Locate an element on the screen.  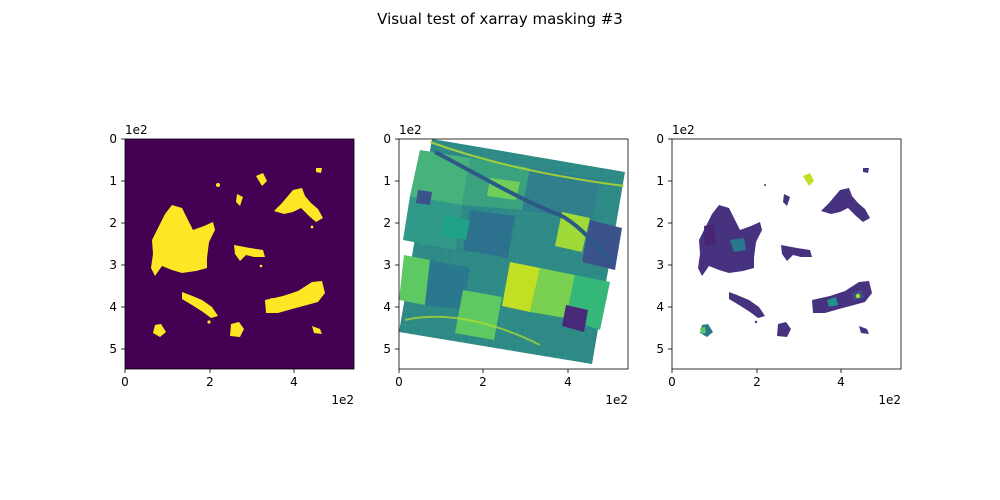
aerial-image is located at coordinates (512, 251).